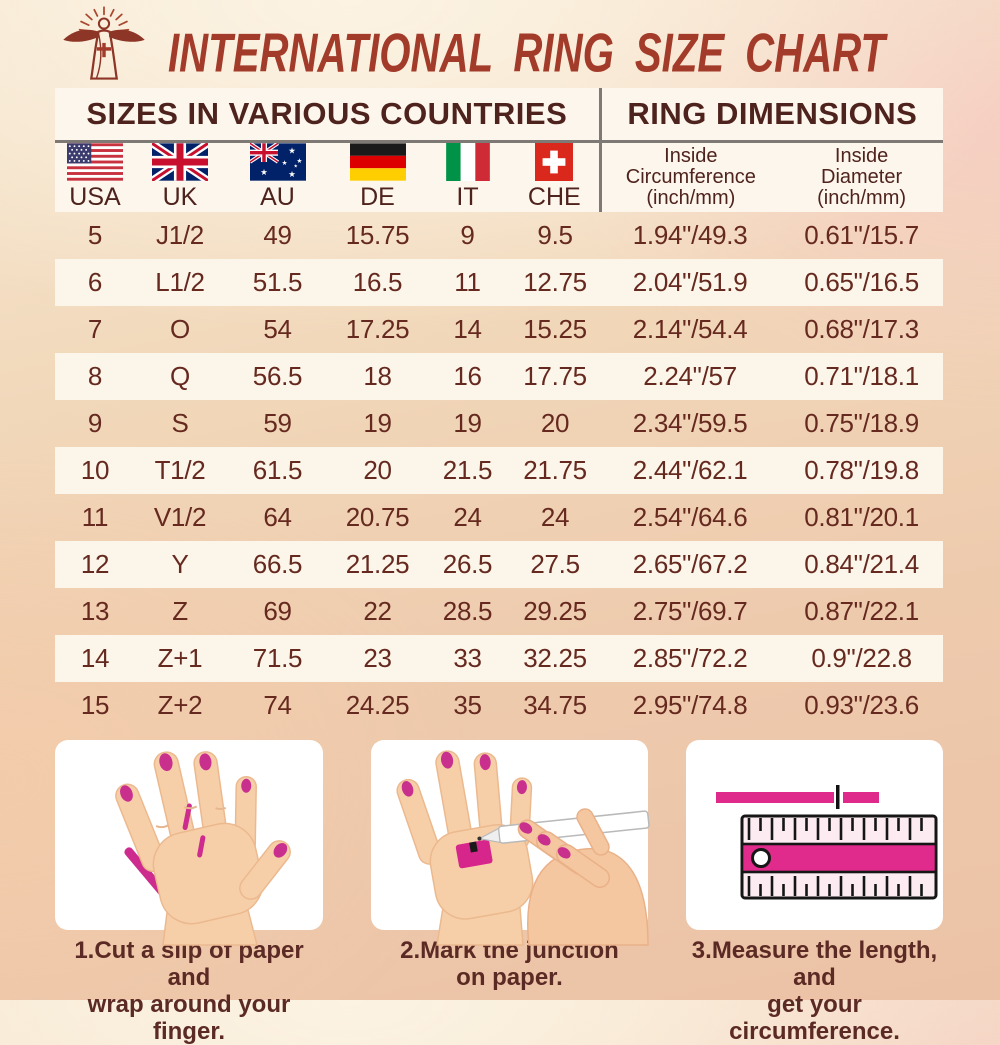 The height and width of the screenshot is (1045, 1000). I want to click on cell-usa: 5, so click(95, 234).